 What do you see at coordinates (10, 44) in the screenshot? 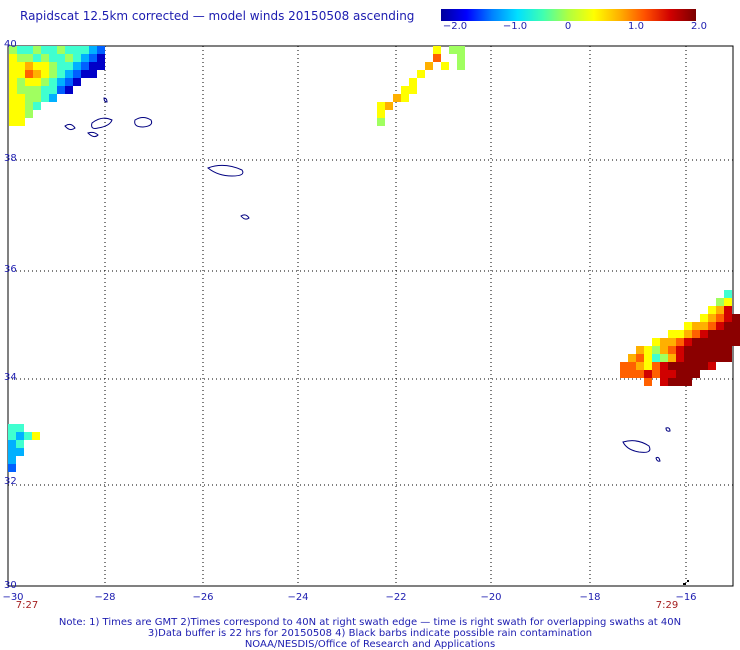
I see `lat-label: 40` at bounding box center [10, 44].